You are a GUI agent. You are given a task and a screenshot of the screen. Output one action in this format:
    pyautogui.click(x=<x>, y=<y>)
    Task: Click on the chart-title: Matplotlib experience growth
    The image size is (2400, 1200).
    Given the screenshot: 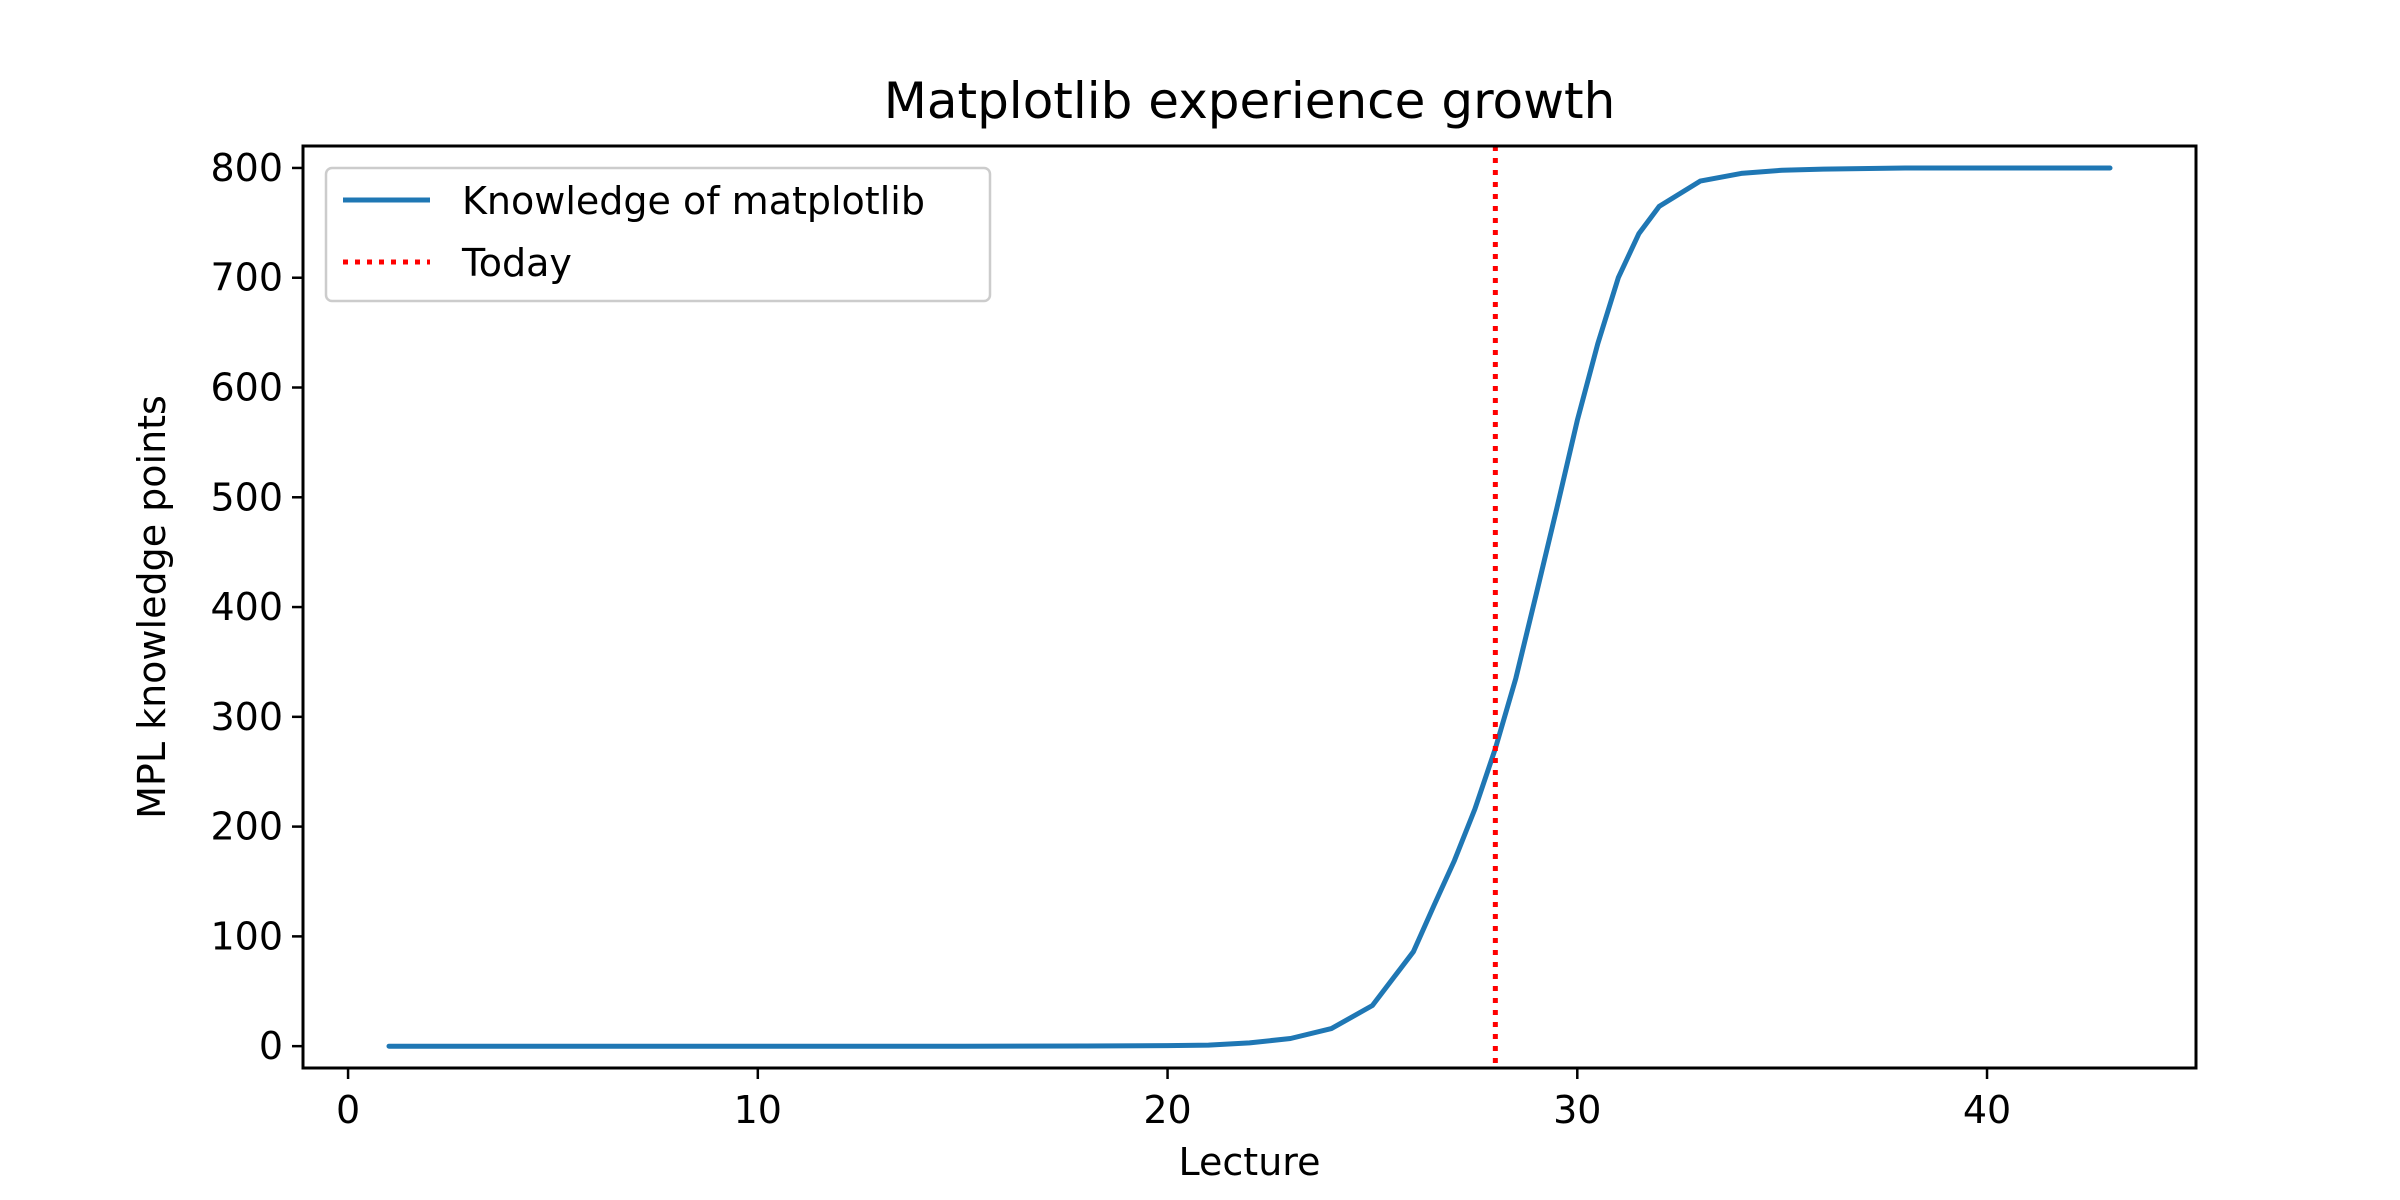 What is the action you would take?
    pyautogui.click(x=1250, y=101)
    